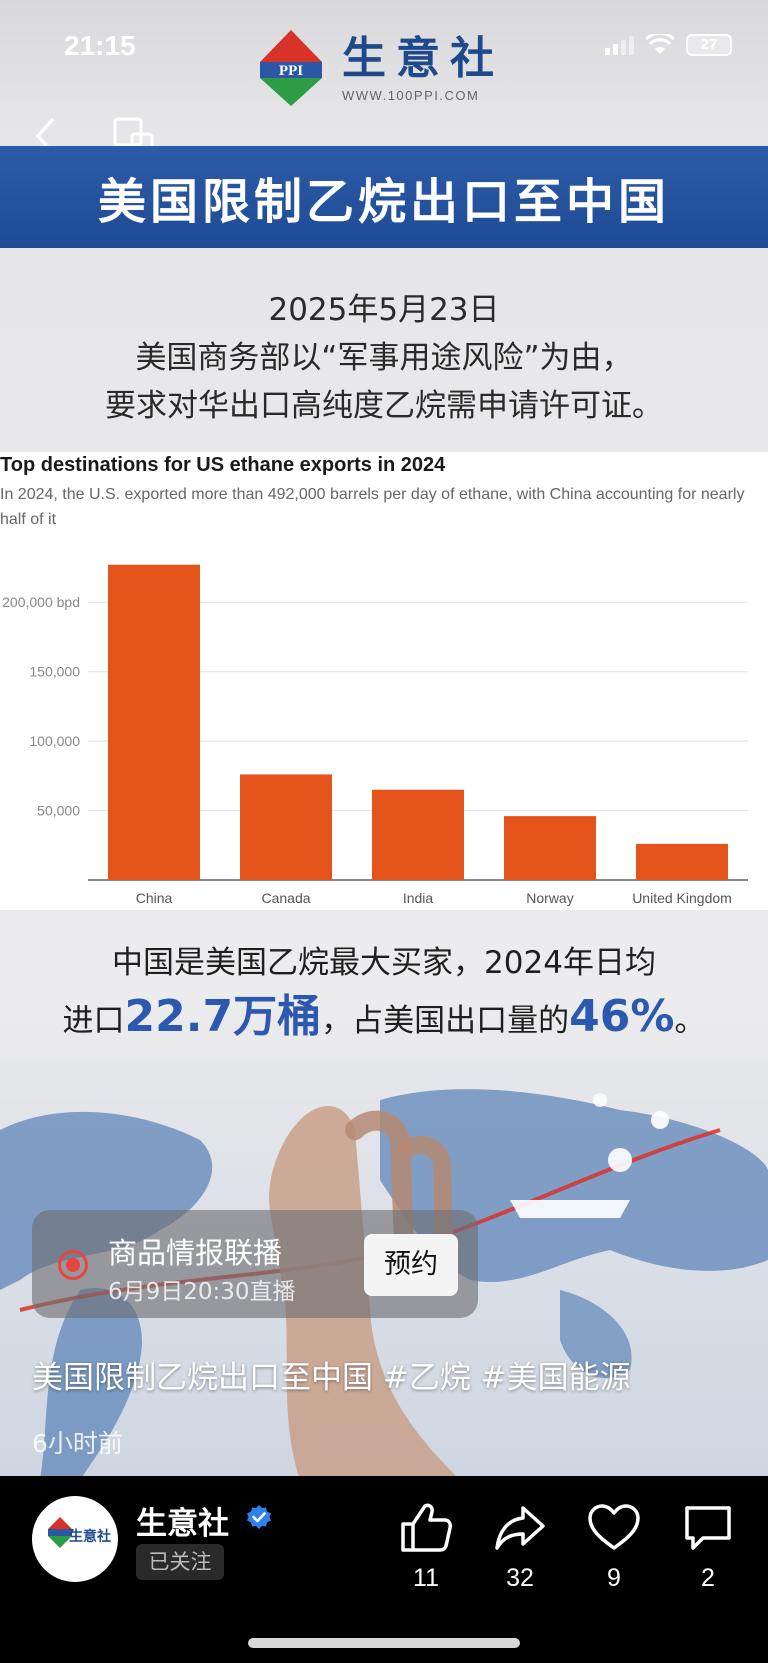 This screenshot has width=768, height=1663. Describe the element at coordinates (690, 1021) in the screenshot. I see `summary-suffix: 。` at that location.